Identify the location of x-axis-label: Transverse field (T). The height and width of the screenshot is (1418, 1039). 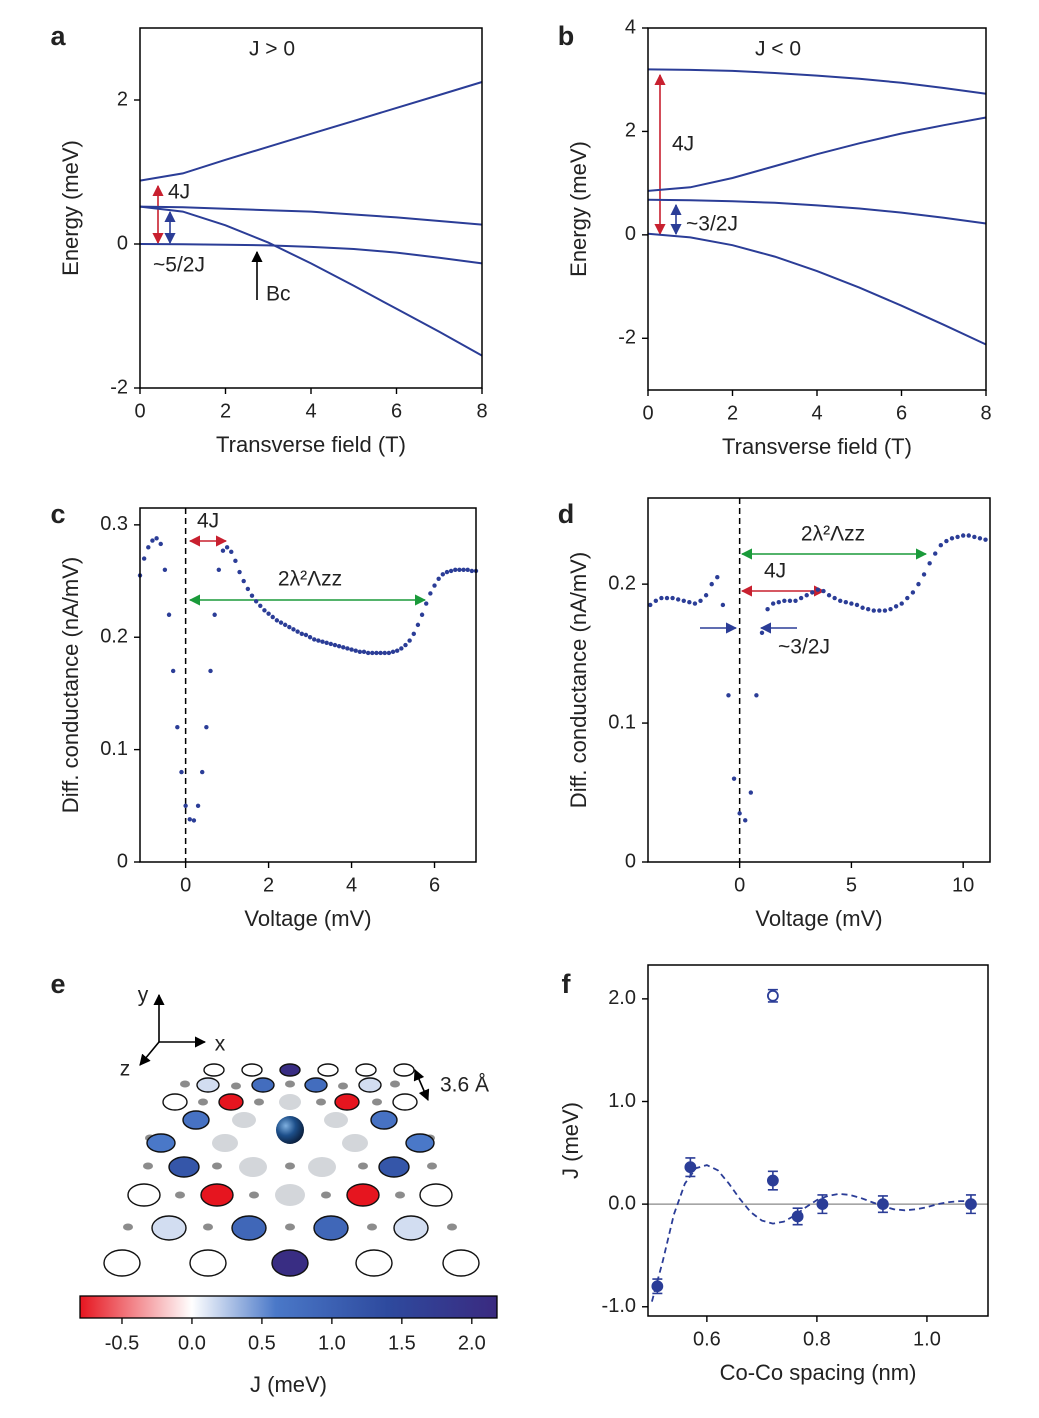
(311, 444).